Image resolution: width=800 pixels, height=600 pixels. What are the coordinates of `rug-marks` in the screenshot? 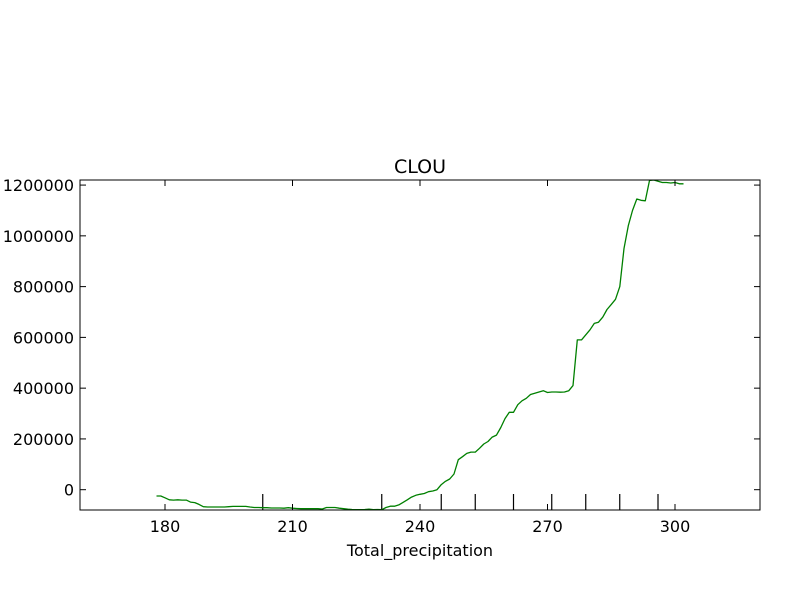 It's located at (460, 502).